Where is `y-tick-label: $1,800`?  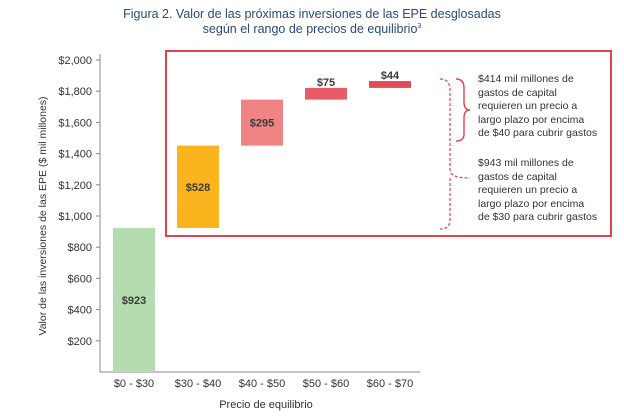 y-tick-label: $1,800 is located at coordinates (75, 92).